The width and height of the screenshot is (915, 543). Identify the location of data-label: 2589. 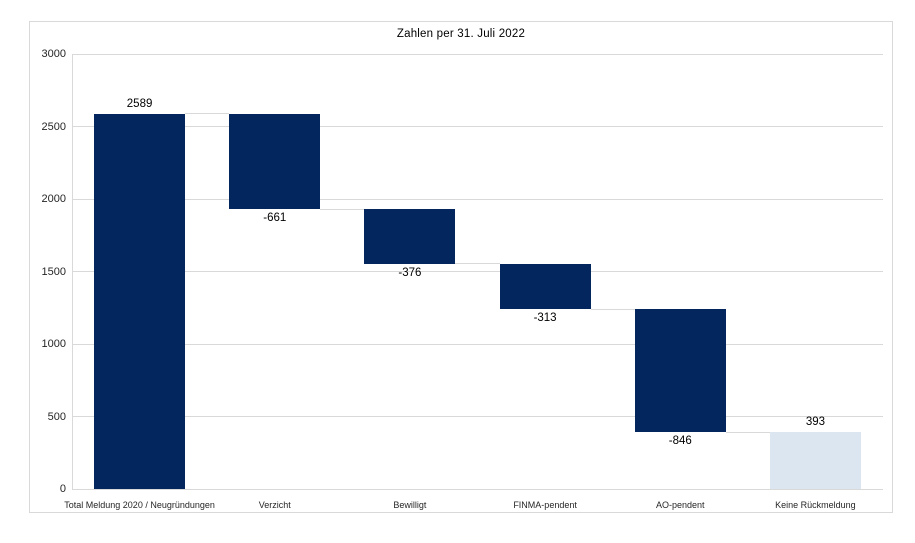
(139, 103).